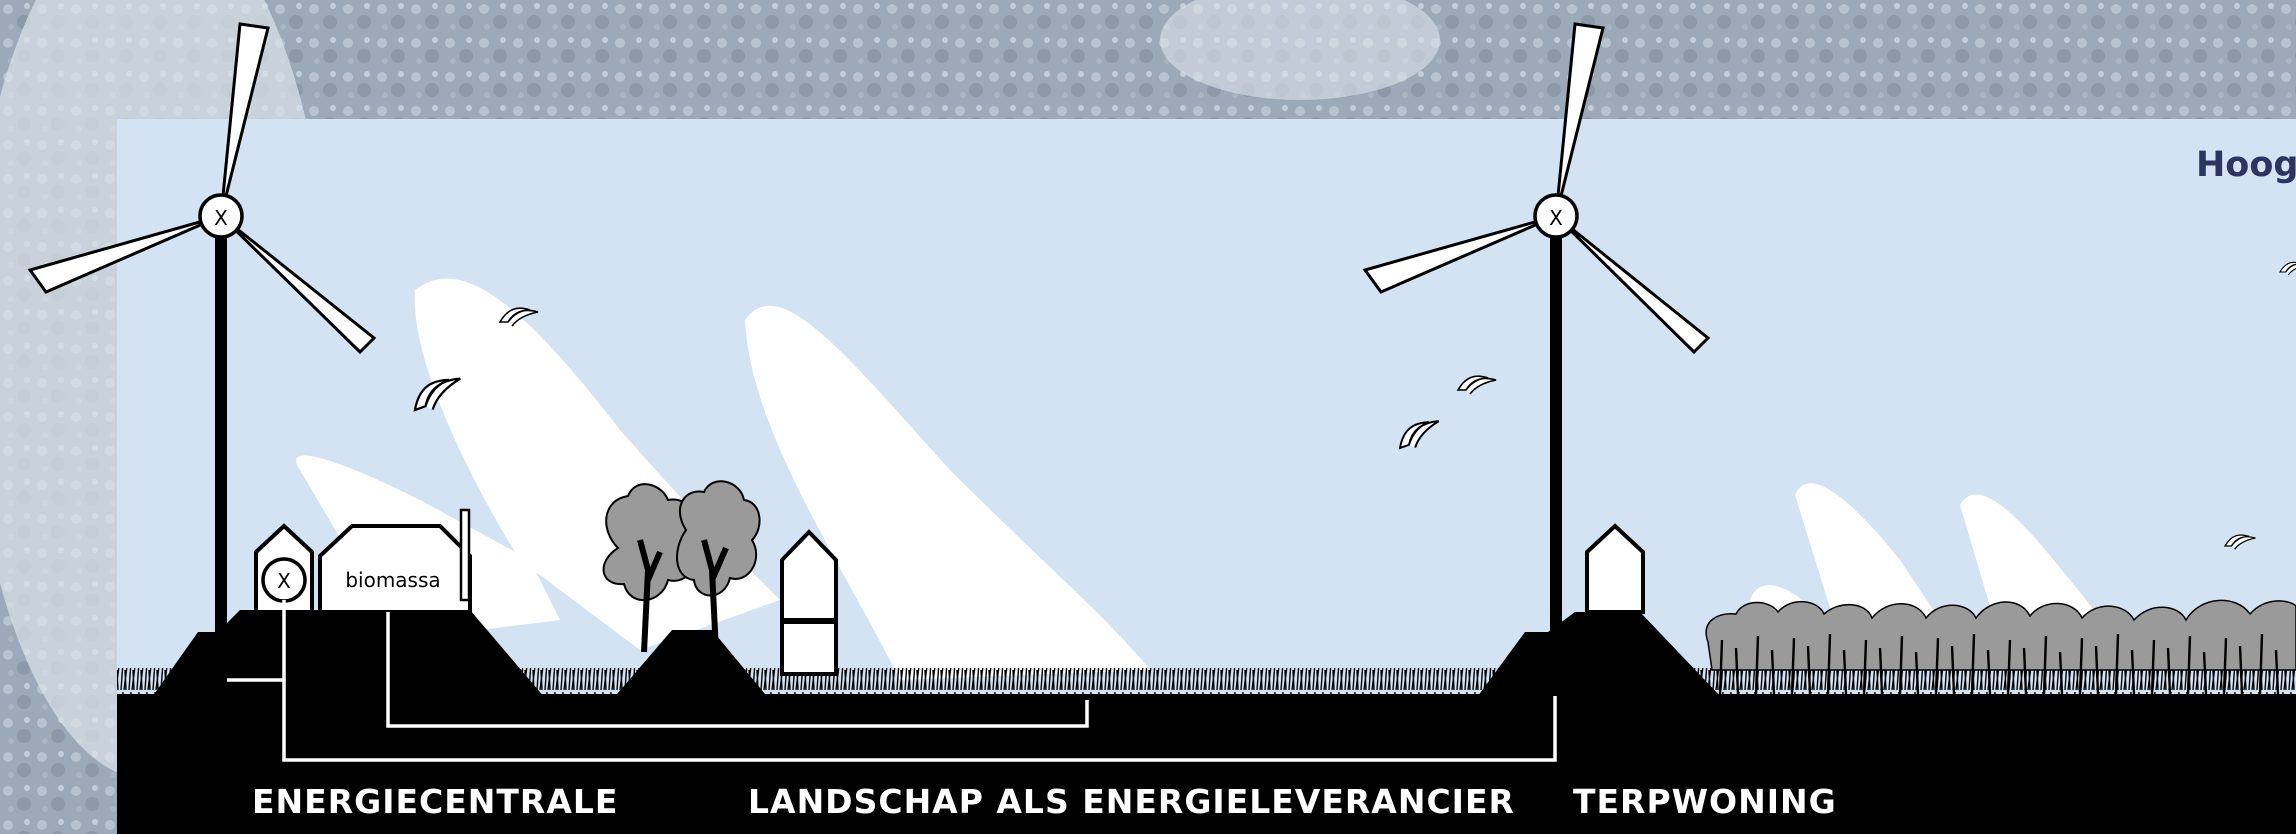  What do you see at coordinates (347, 655) in the screenshot?
I see `dike-left` at bounding box center [347, 655].